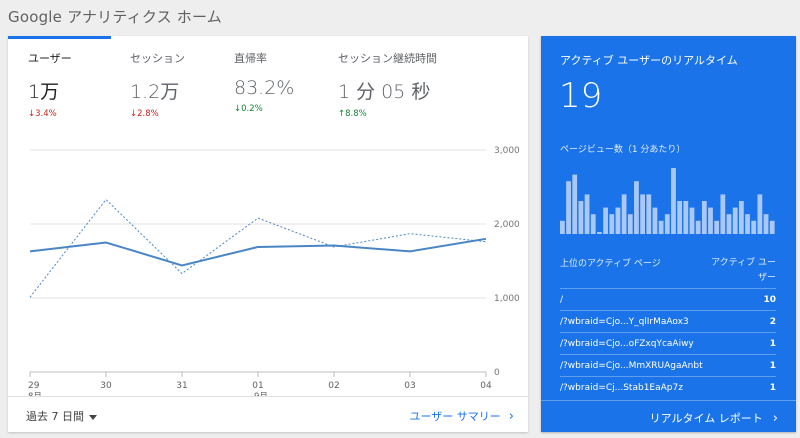  What do you see at coordinates (59, 37) in the screenshot?
I see `active-tab-indicator` at bounding box center [59, 37].